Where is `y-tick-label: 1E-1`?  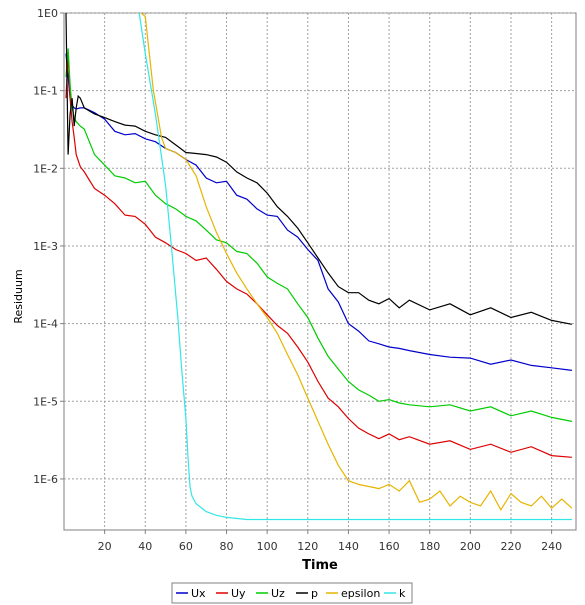
y-tick-label: 1E-1 is located at coordinates (45, 91).